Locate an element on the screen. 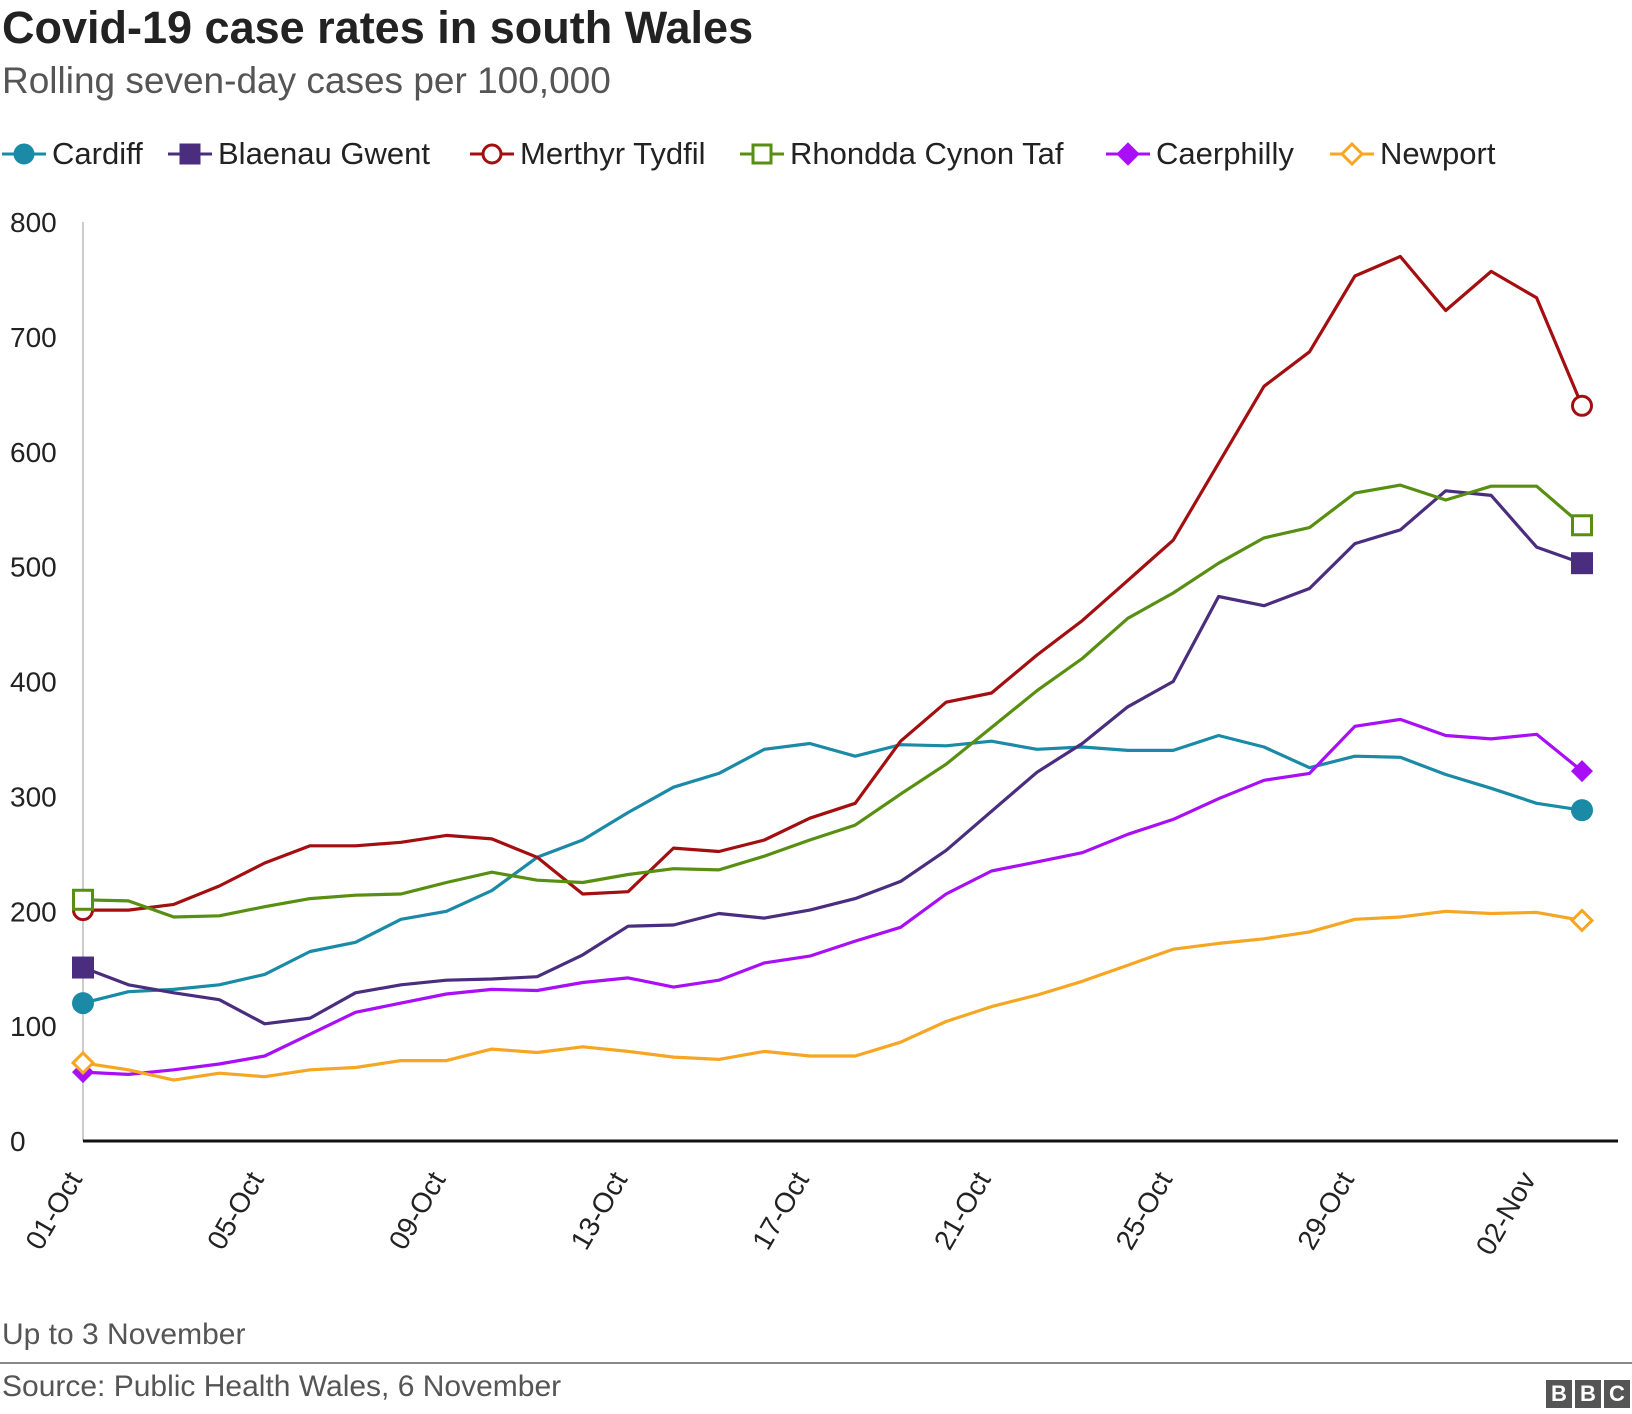 The height and width of the screenshot is (1414, 1632). marker-merthyr-tydfil is located at coordinates (1582, 405).